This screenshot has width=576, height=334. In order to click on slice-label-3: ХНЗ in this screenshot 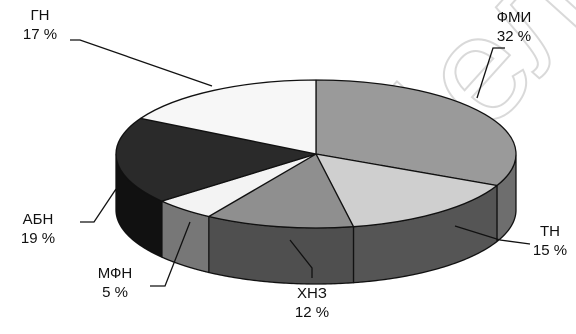, I will do `click(312, 293)`.